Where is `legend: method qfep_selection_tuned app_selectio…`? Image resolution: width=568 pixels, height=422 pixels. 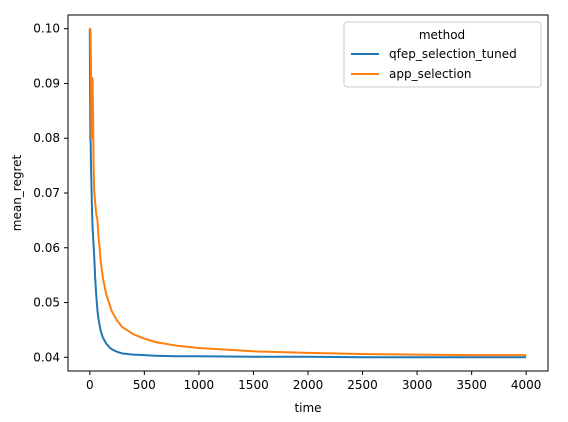
legend: method qfep_selection_tuned app_selectio… is located at coordinates (442, 54).